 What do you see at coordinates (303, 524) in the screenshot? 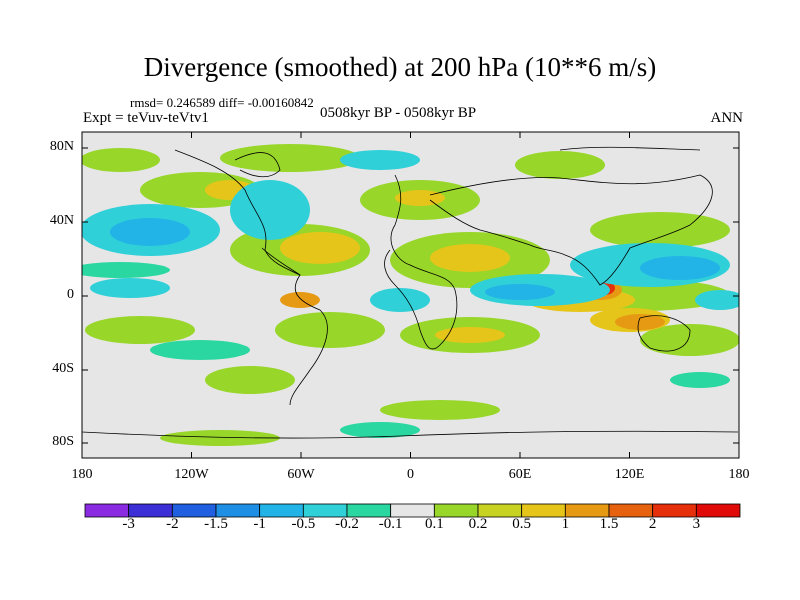
I see `colorbar-label: -0.5` at bounding box center [303, 524].